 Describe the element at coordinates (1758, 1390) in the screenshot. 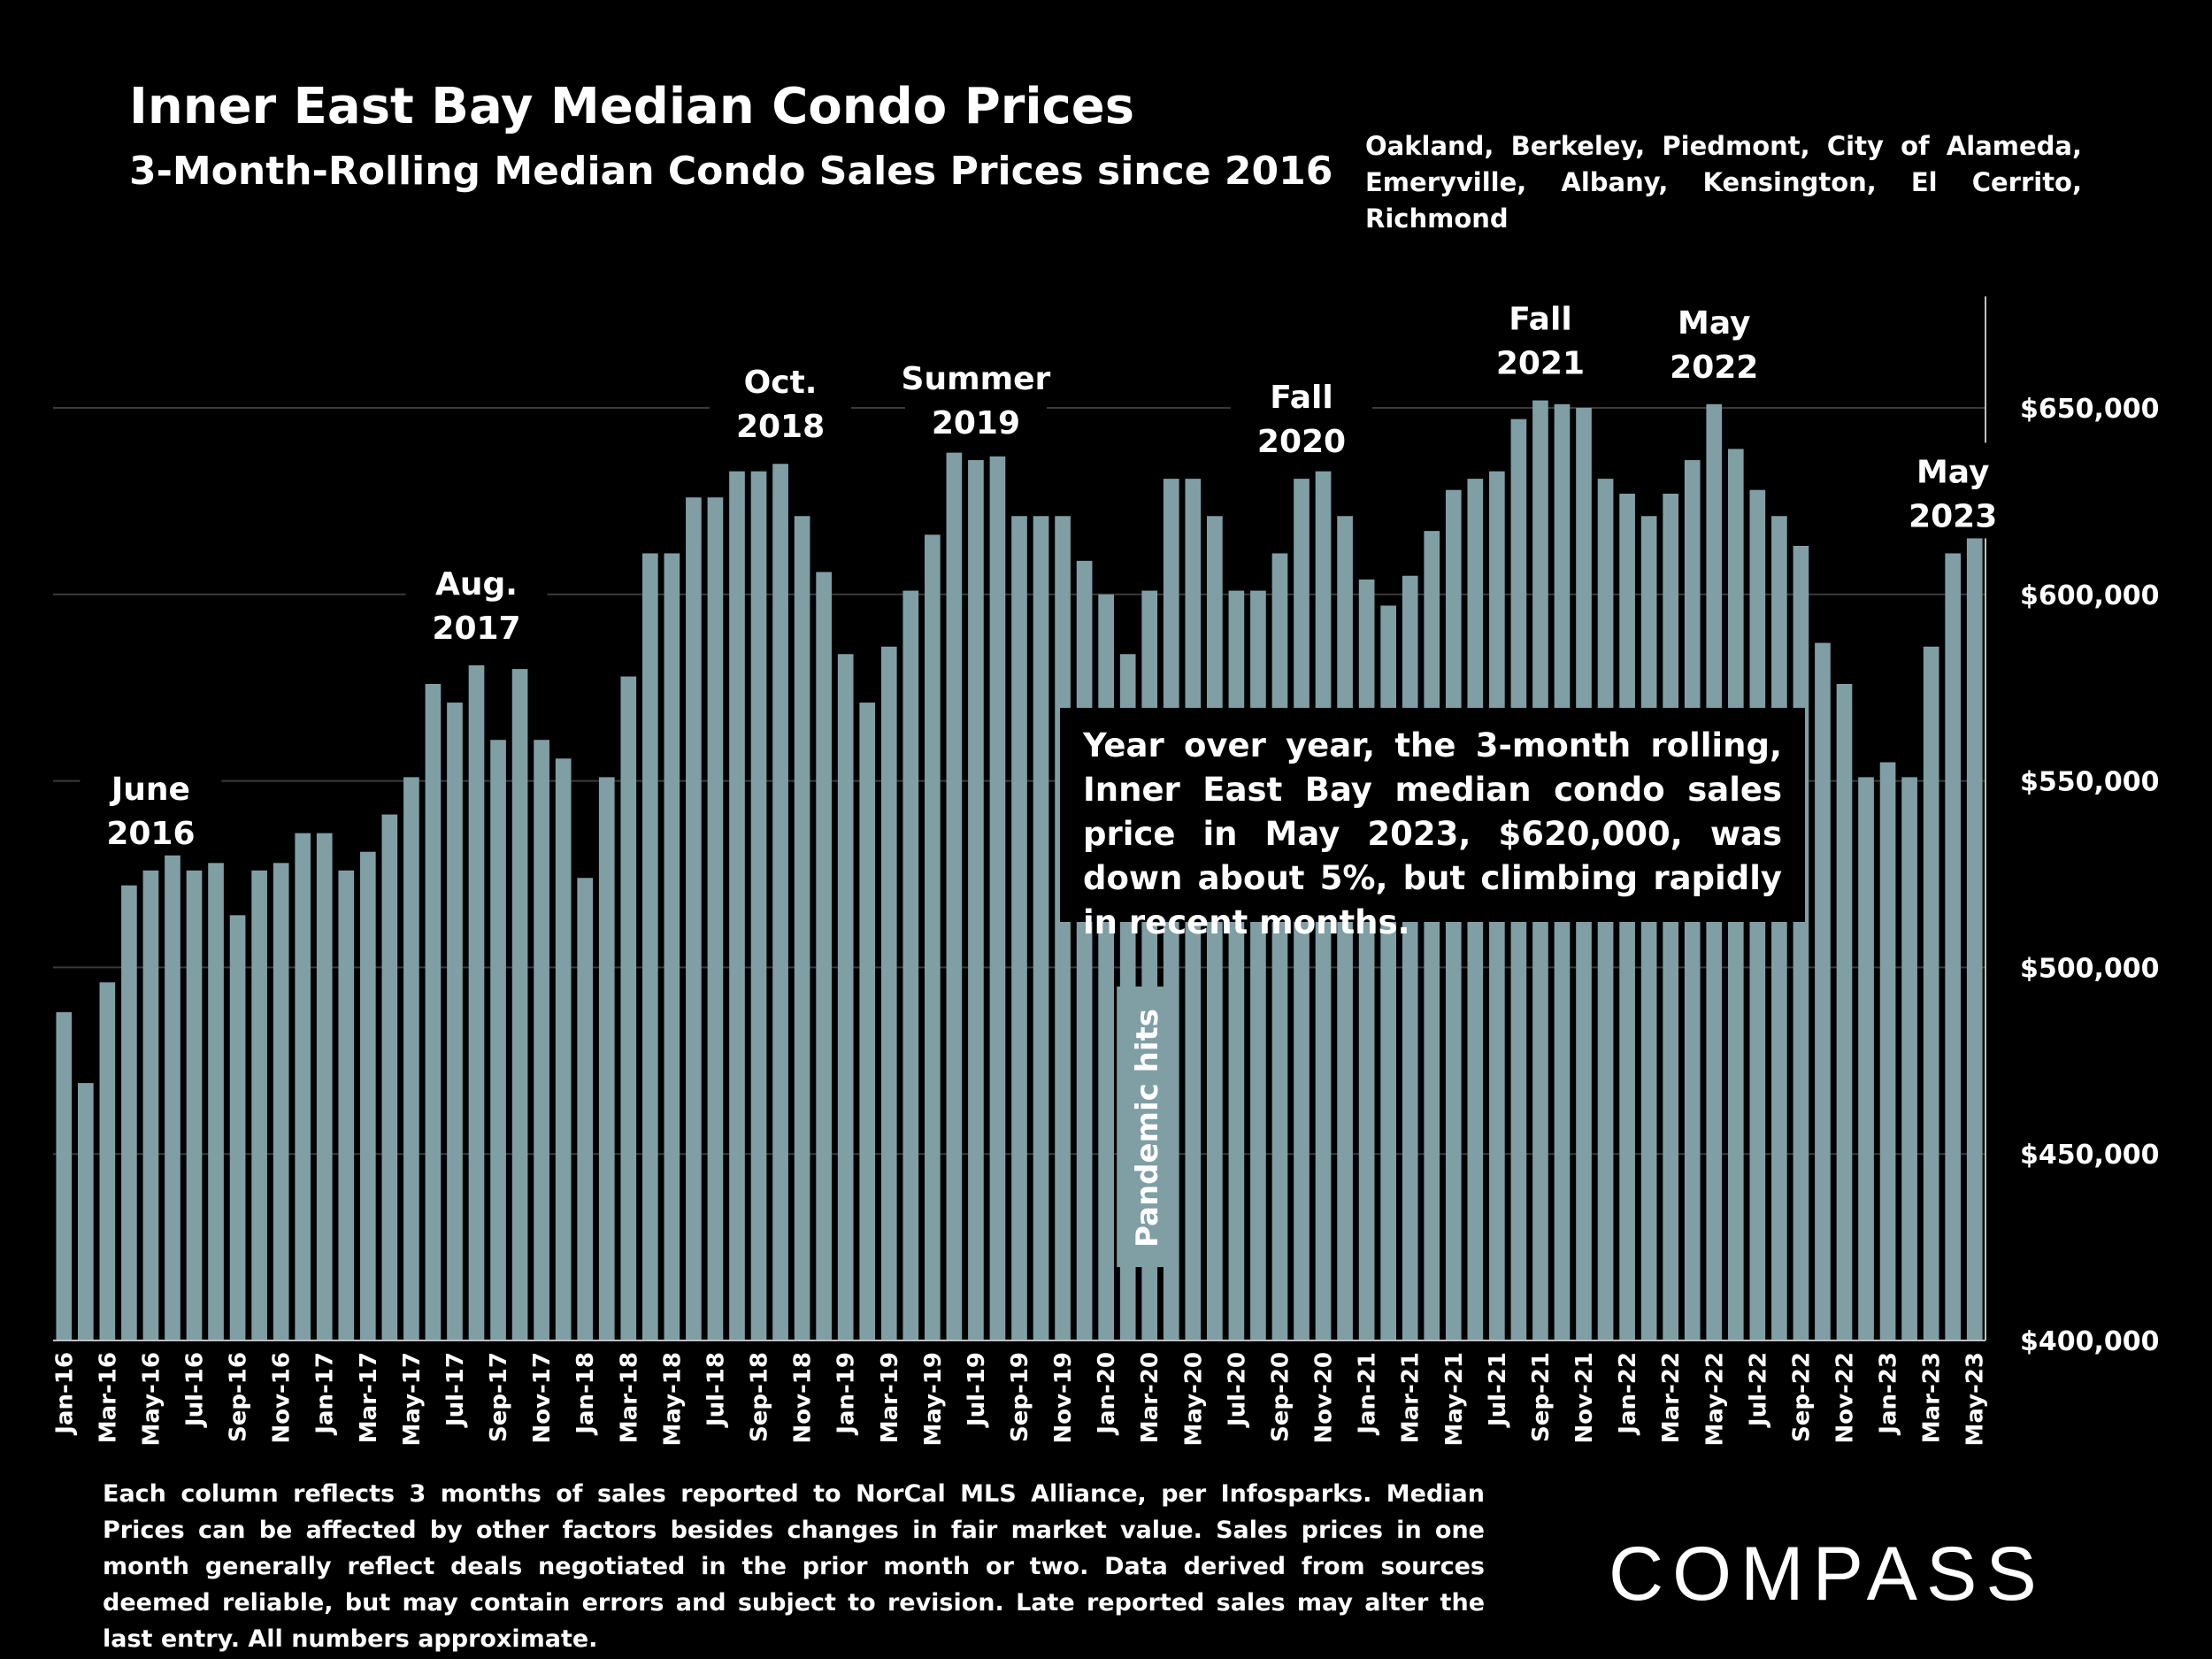

I see `x-tick-label: Jul-22` at that location.